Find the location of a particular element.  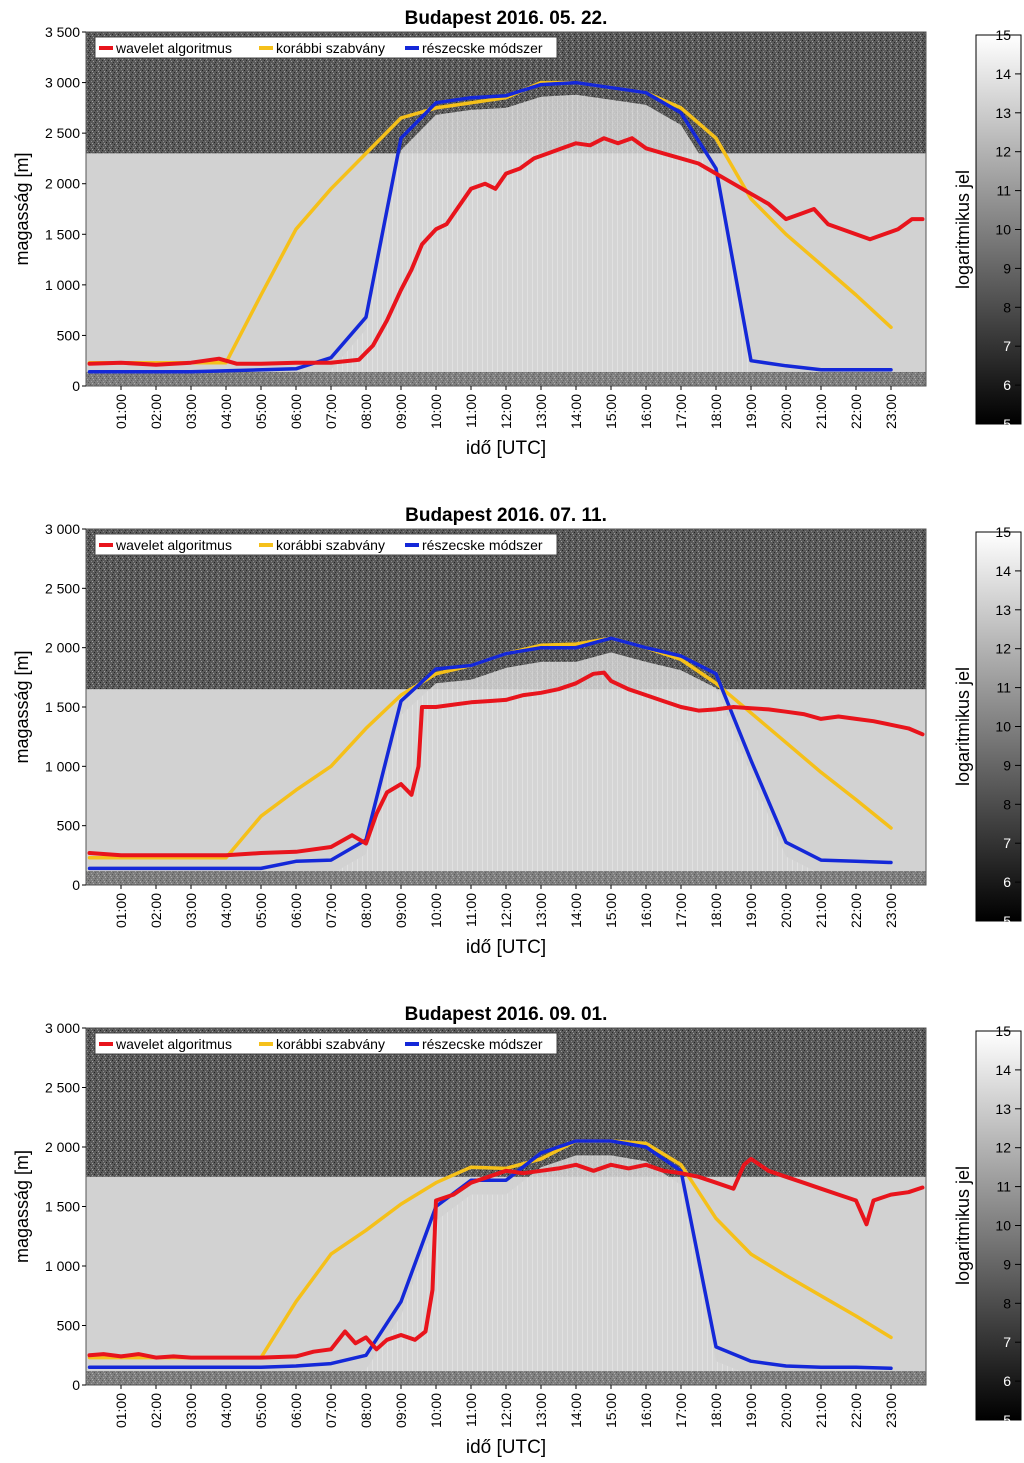

colorbar-gradient is located at coordinates (998, 229).